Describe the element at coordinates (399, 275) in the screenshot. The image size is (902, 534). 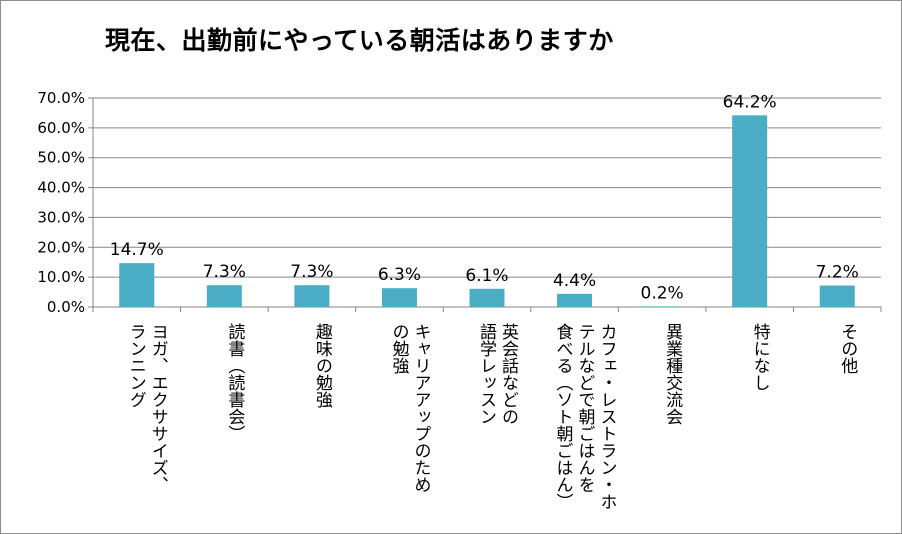
I see `data-label: 6.3%` at that location.